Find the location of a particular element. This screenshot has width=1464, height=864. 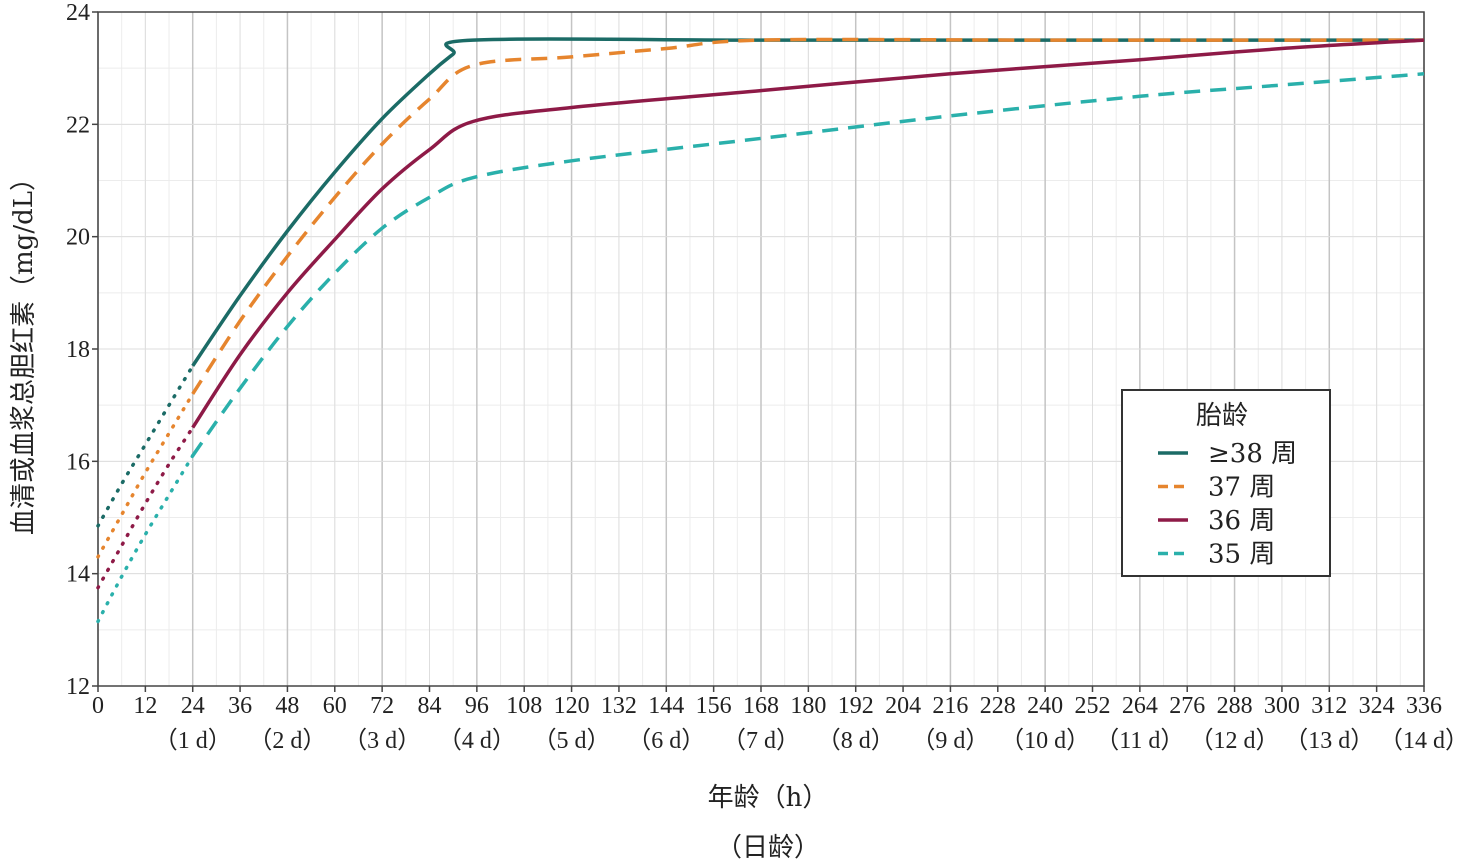

x-tick-label: 192 is located at coordinates (856, 706).